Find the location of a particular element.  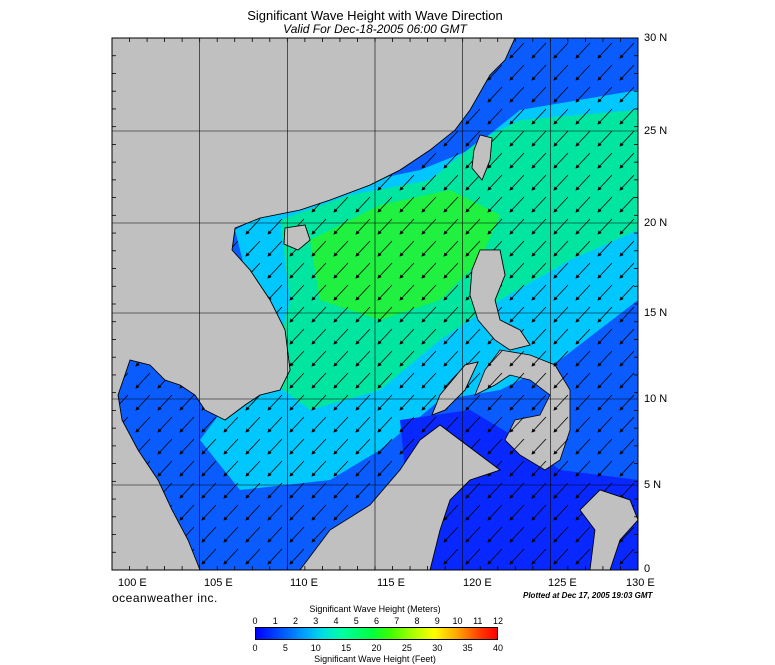

colorbar-meters-tick: 6 is located at coordinates (376, 621).